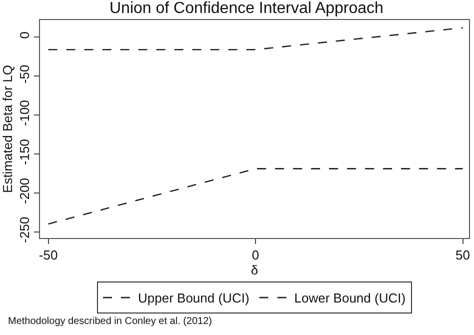 The width and height of the screenshot is (474, 335). Describe the element at coordinates (194, 298) in the screenshot. I see `legend-label: Upper Bound (UCI)` at that location.